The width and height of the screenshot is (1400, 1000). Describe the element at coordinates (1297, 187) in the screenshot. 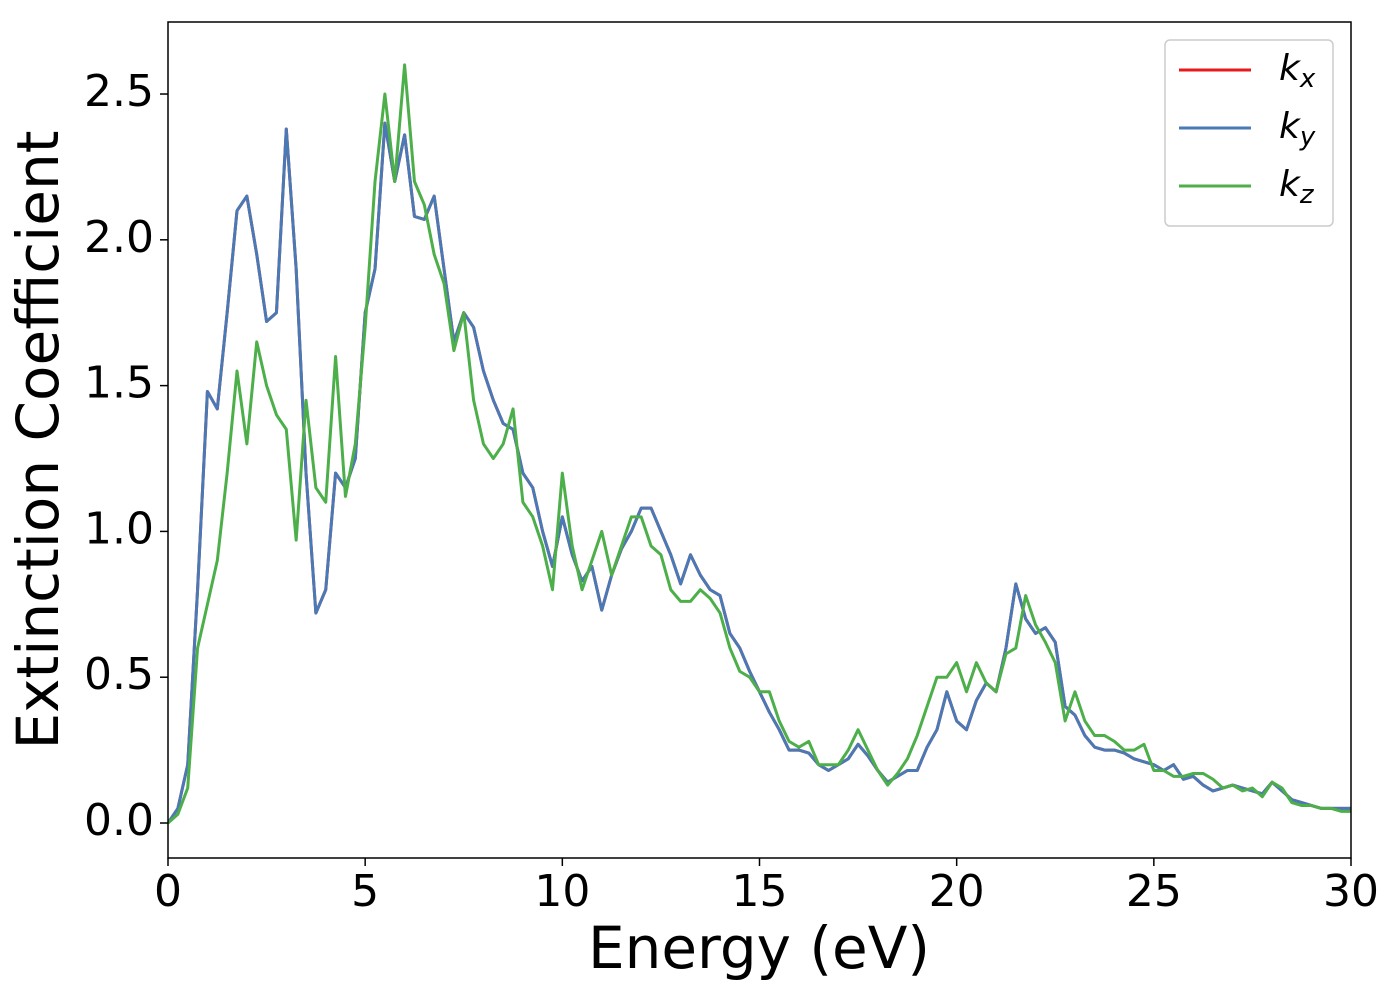

I see `legend-label: kz` at that location.